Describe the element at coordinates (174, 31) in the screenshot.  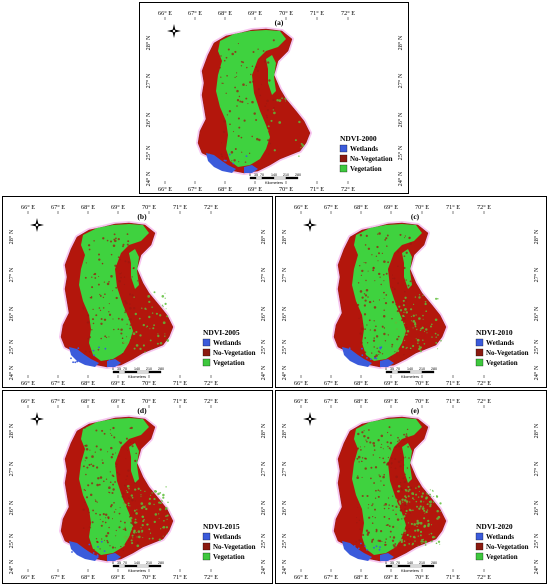
I see `north-arrow-icon` at that location.